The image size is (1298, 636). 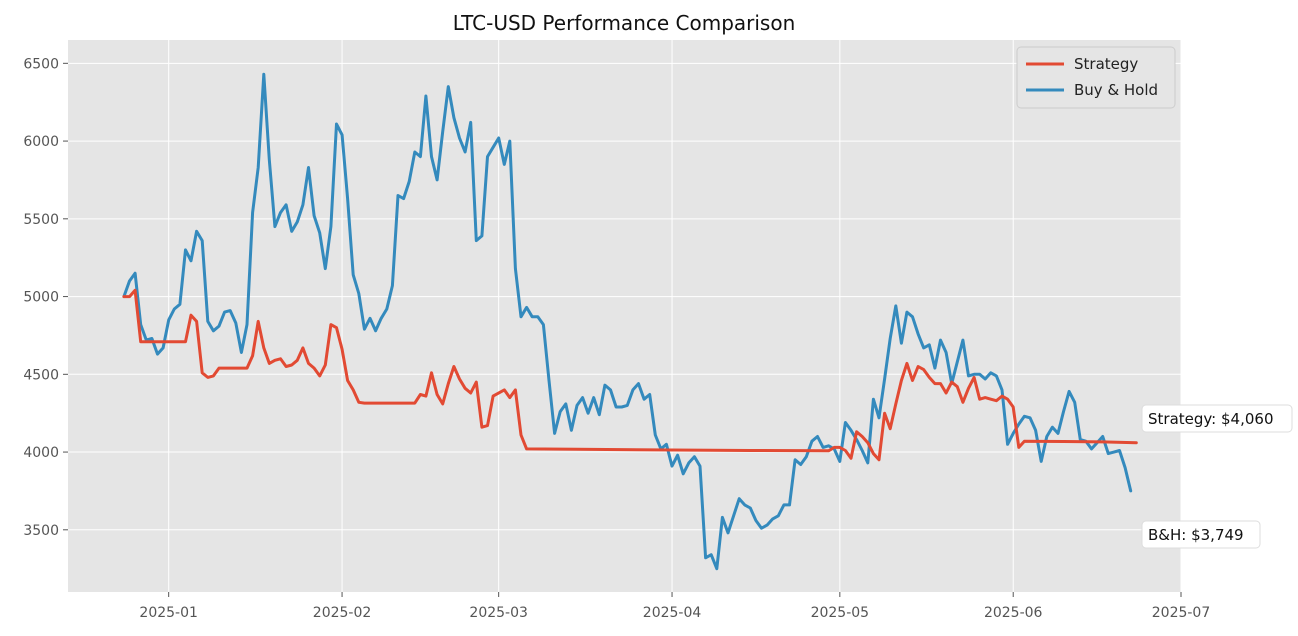 What do you see at coordinates (624, 23) in the screenshot?
I see `chart-title: LTC-USD Performance Comparison` at bounding box center [624, 23].